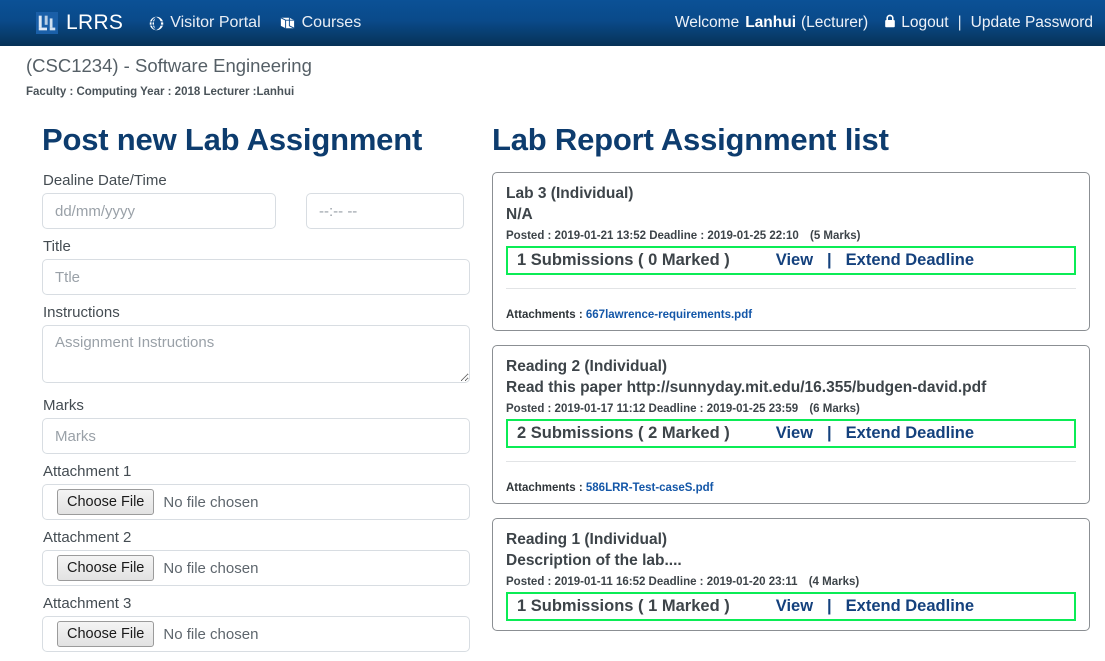 The image size is (1105, 661). I want to click on submissions-count: 1 Submissions ( 0 Marked ), so click(623, 260).